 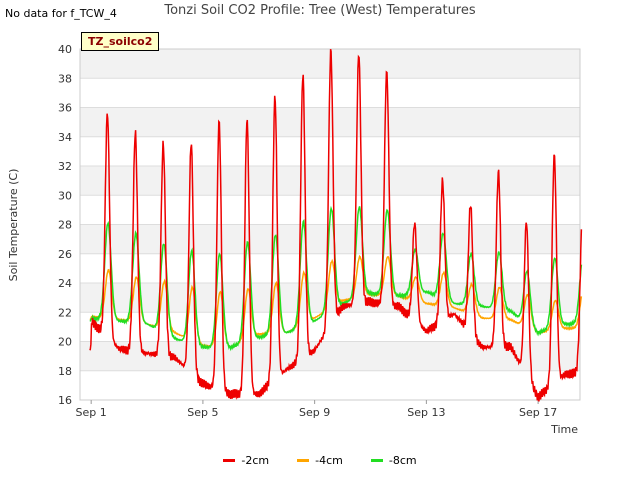 I want to click on x-tick-label: Sep 17, so click(x=538, y=412).